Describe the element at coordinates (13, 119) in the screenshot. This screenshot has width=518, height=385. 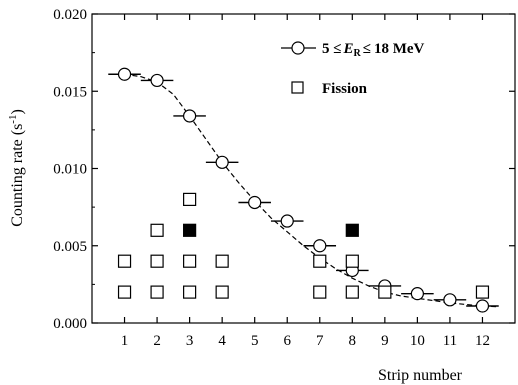
I see `y-axis-title-sup: -1` at that location.